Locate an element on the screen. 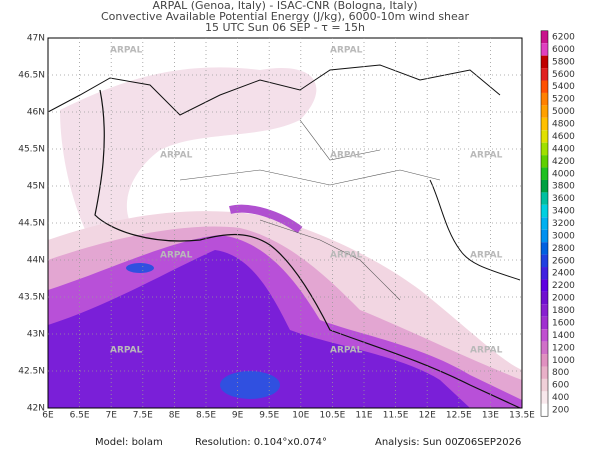  lat-label: 44N is located at coordinates (36, 261).